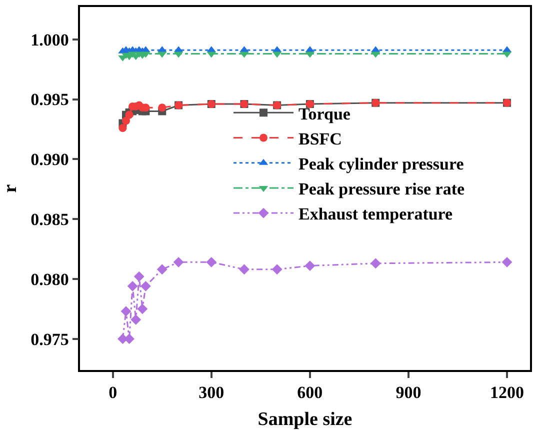 This screenshot has width=540, height=430. Describe the element at coordinates (507, 392) in the screenshot. I see `x-tick-label: 1200` at that location.